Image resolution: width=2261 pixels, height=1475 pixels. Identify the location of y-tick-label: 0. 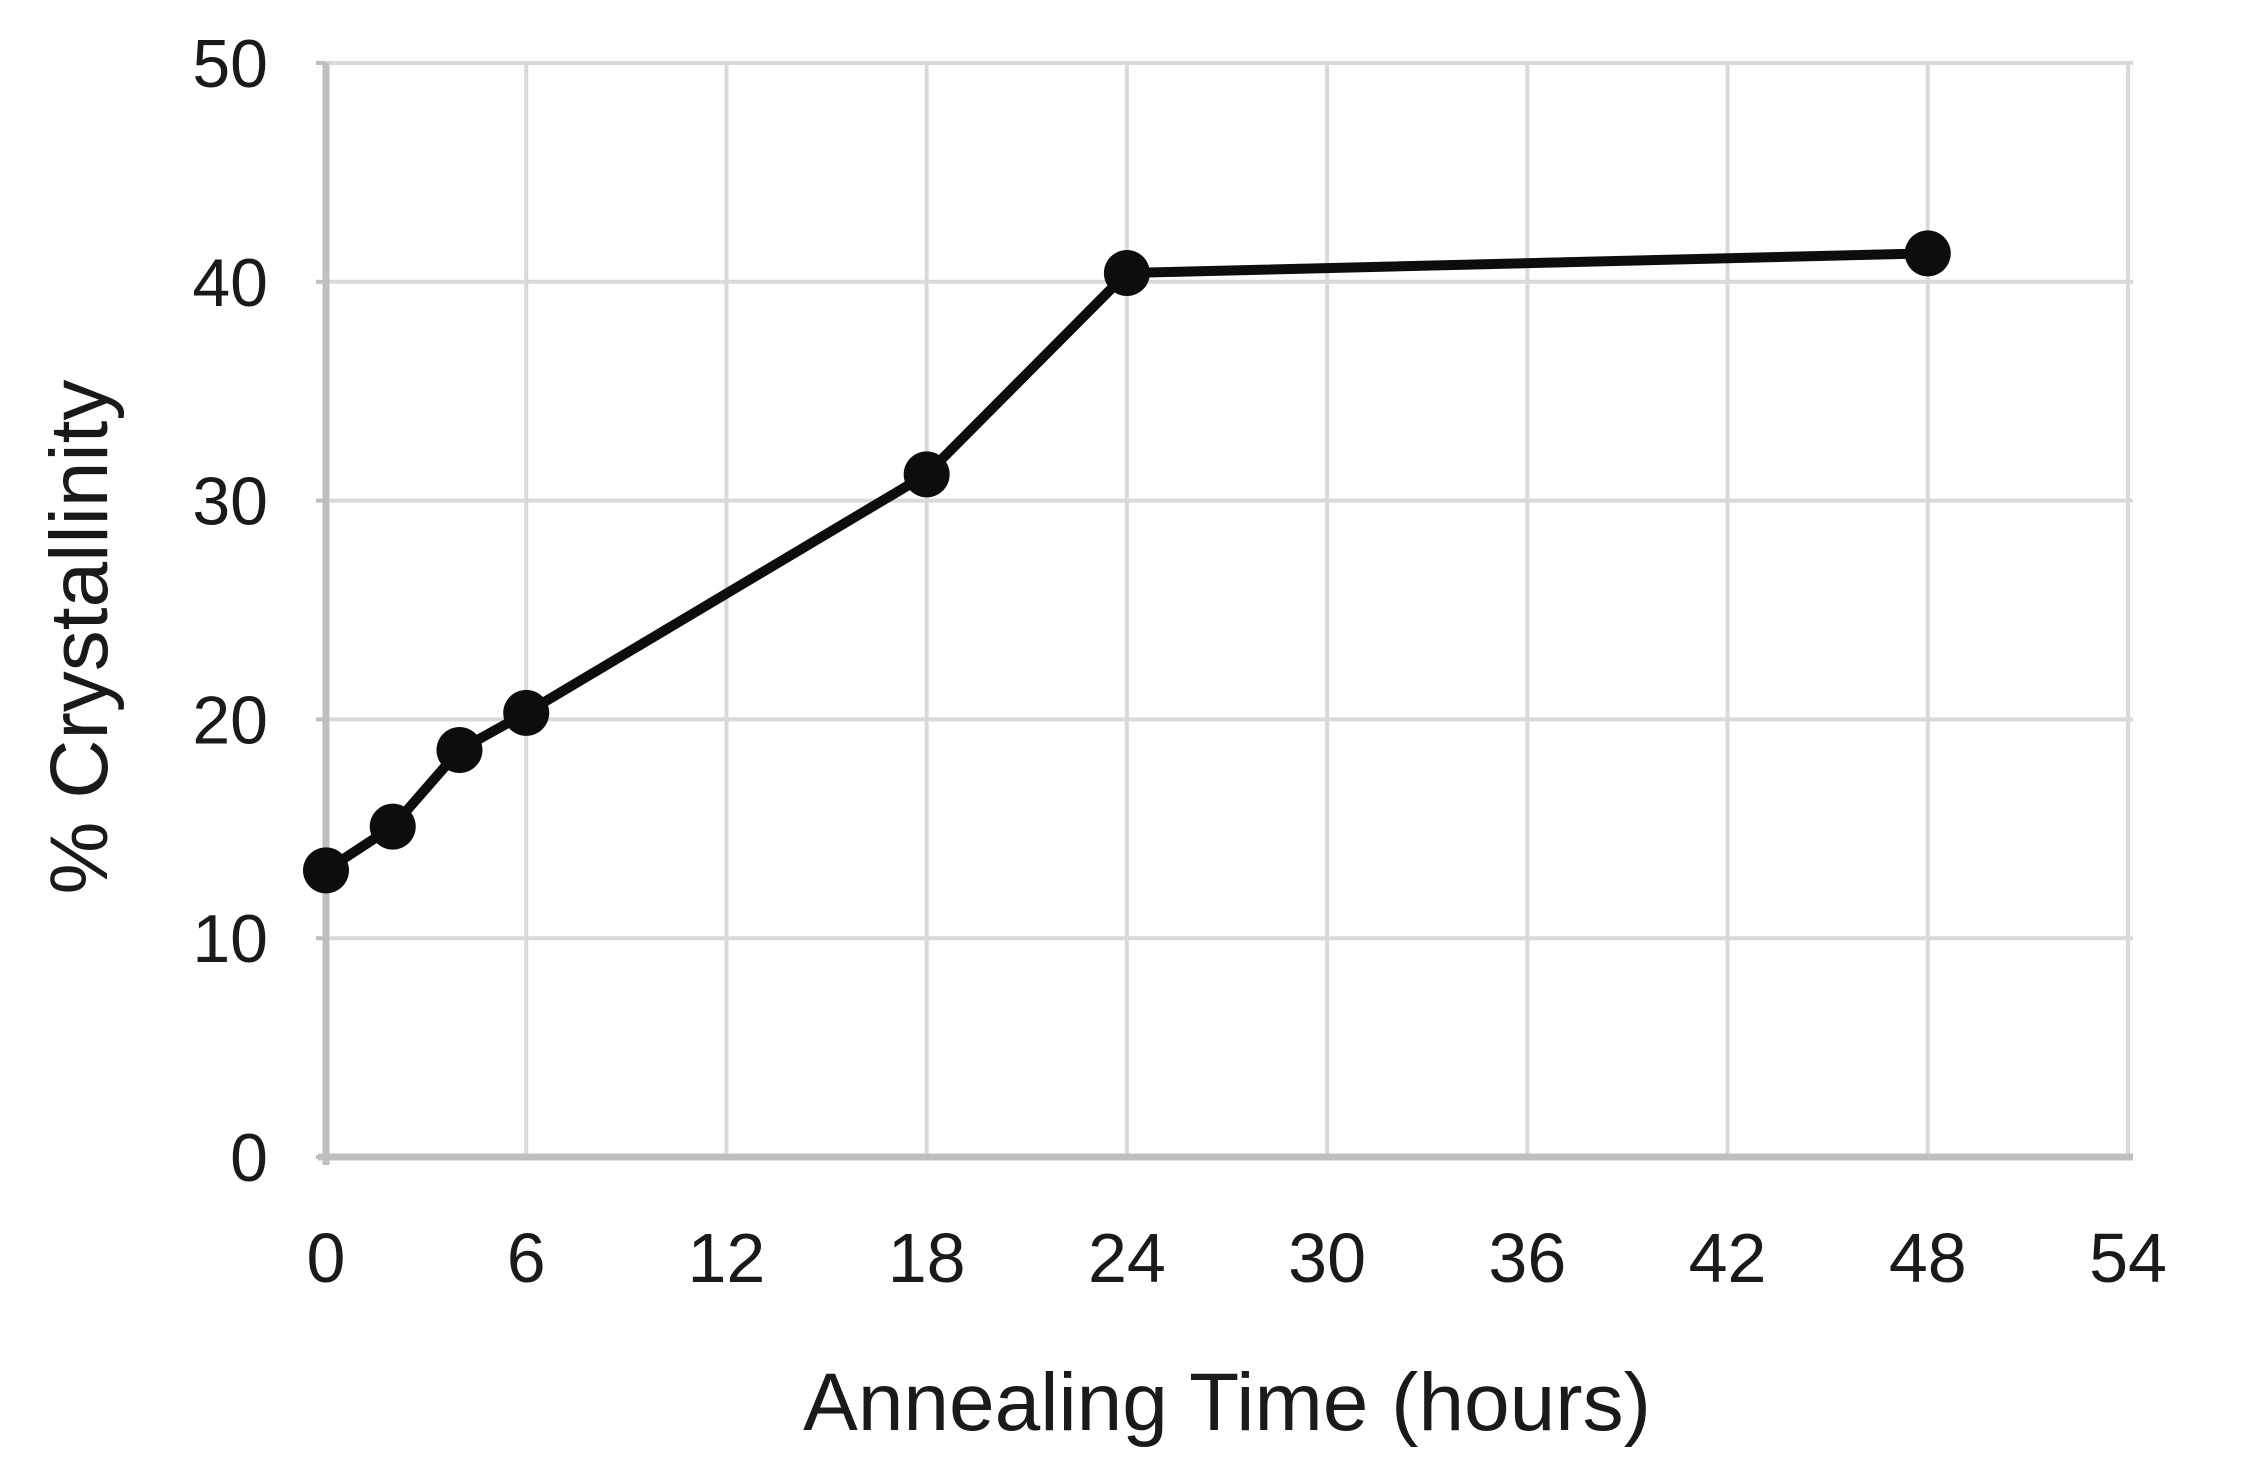
(249, 1158).